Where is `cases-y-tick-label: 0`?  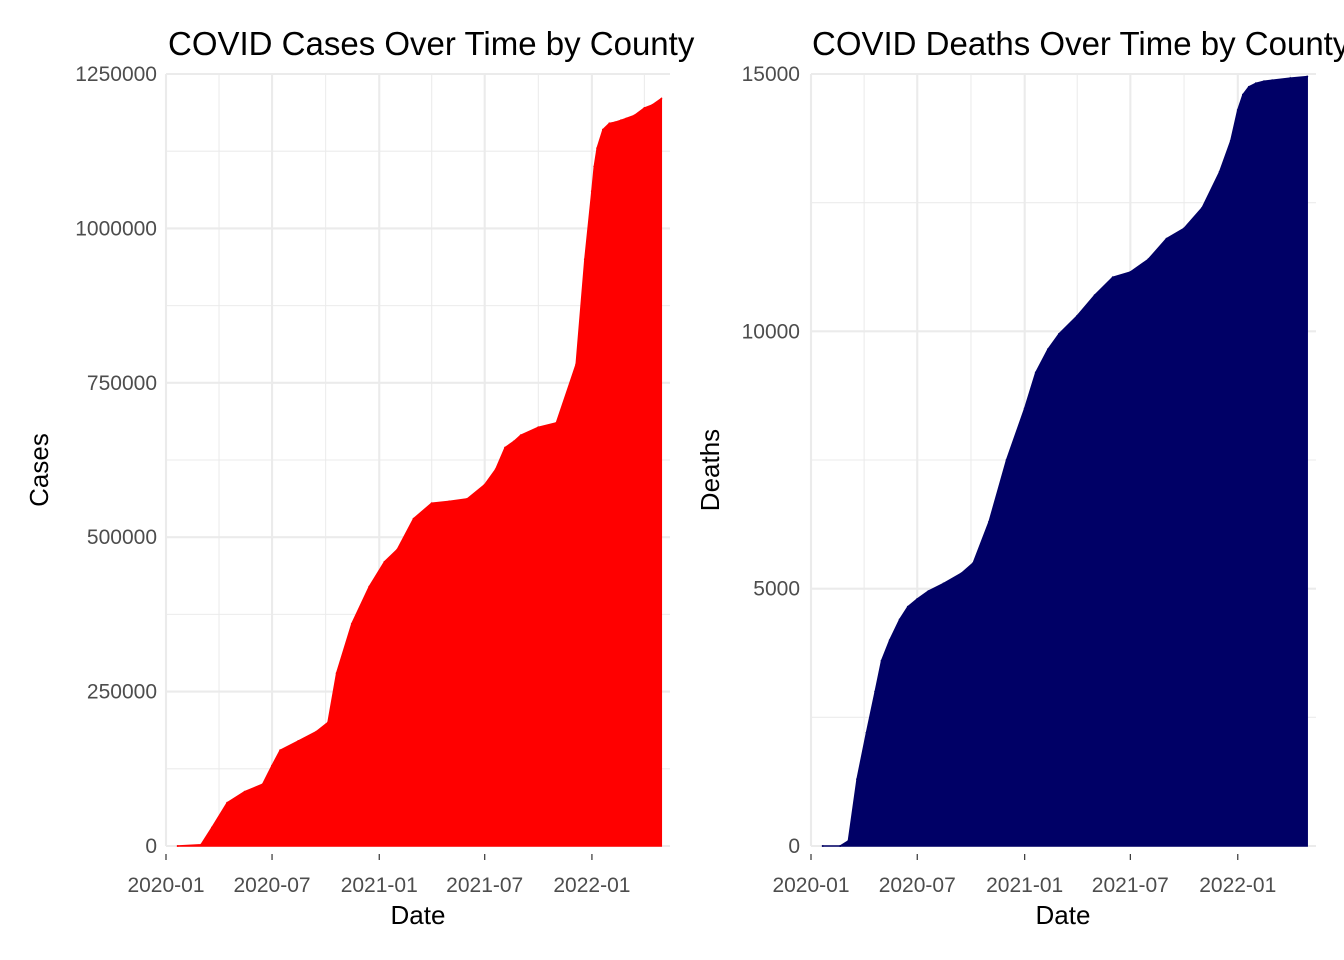 cases-y-tick-label: 0 is located at coordinates (151, 846).